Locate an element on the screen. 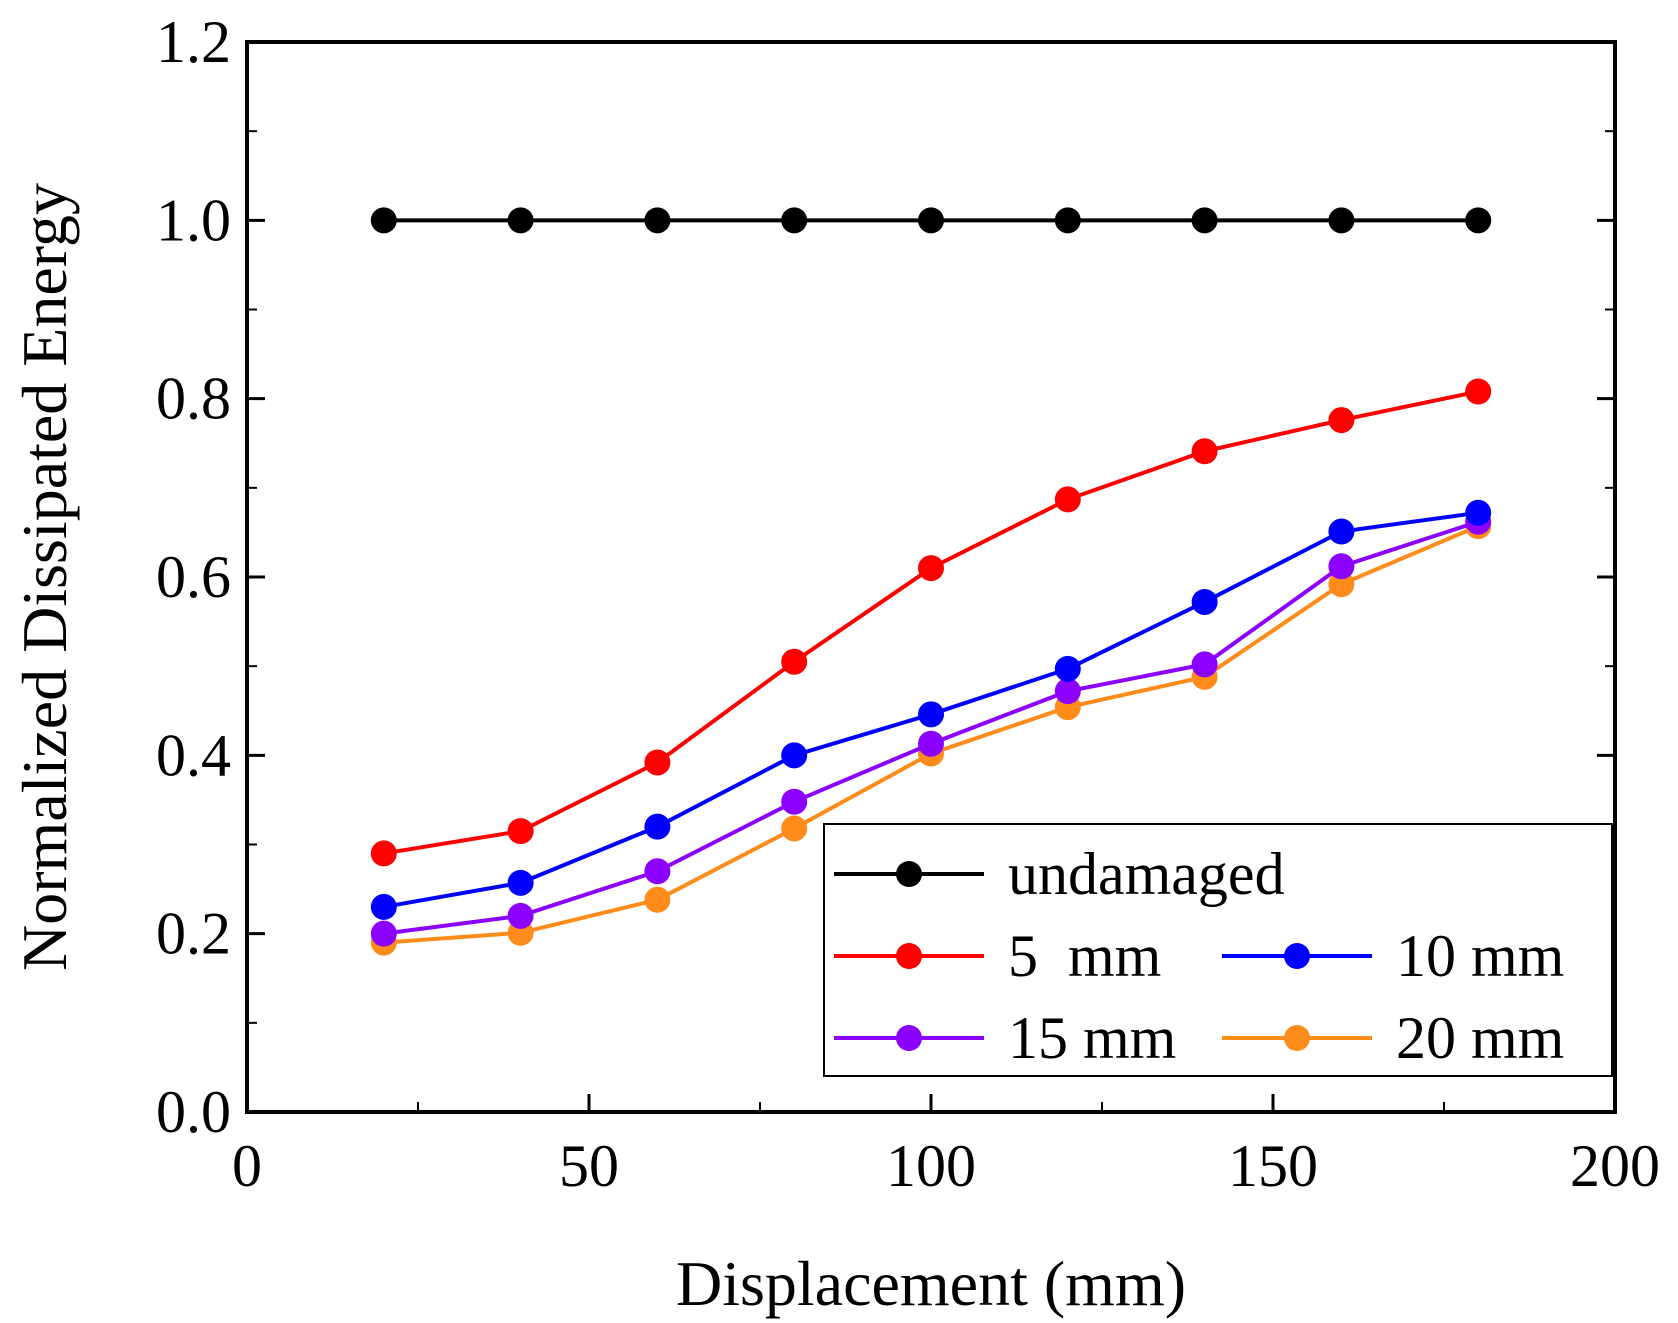  y-tick-label: 1.0 is located at coordinates (193, 220).